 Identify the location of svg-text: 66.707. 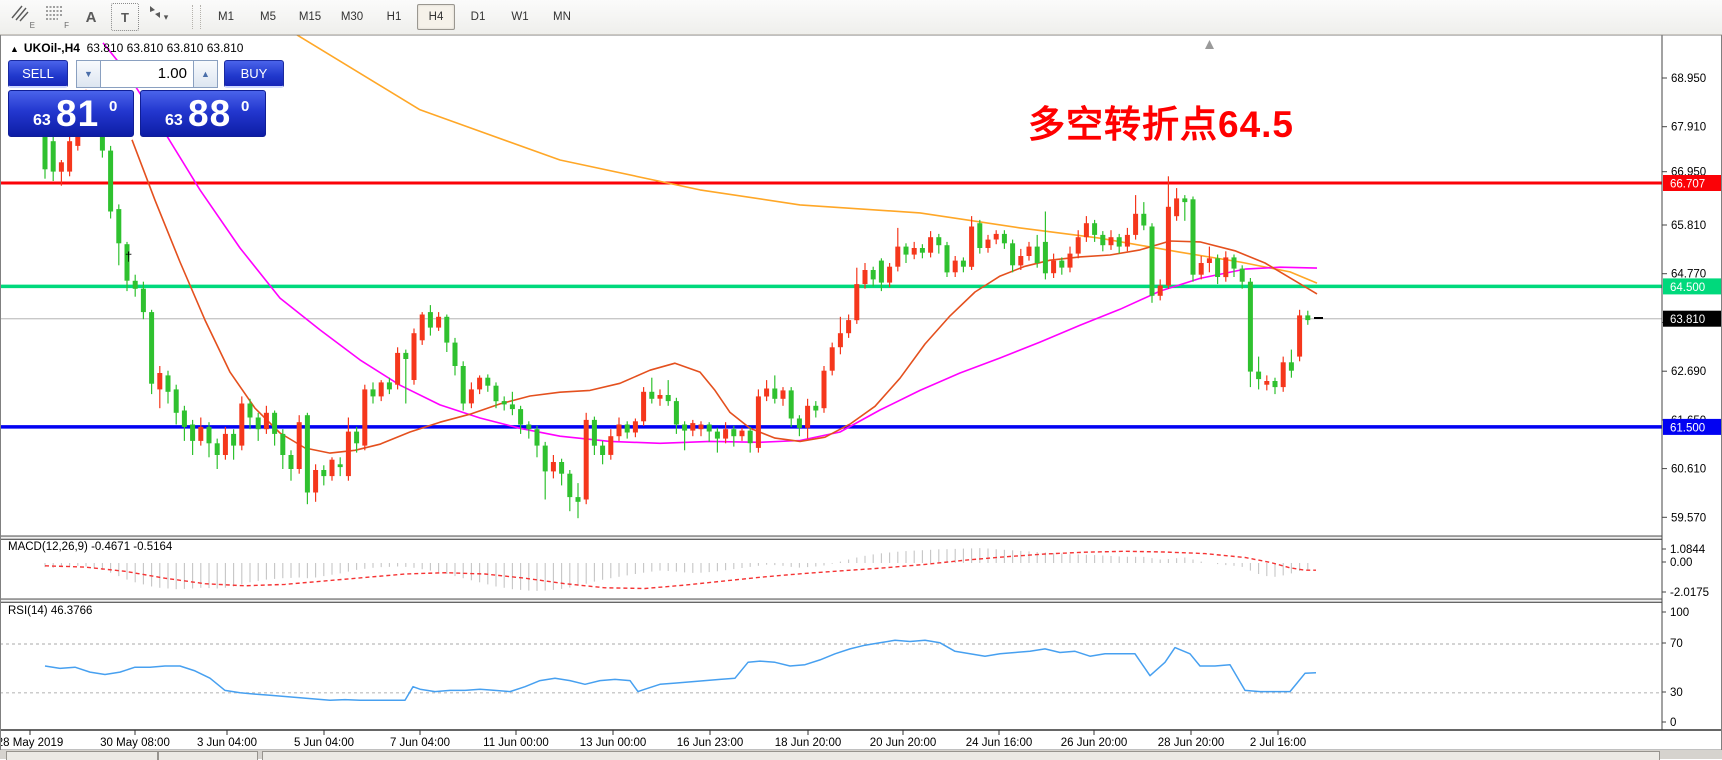
(1687, 185).